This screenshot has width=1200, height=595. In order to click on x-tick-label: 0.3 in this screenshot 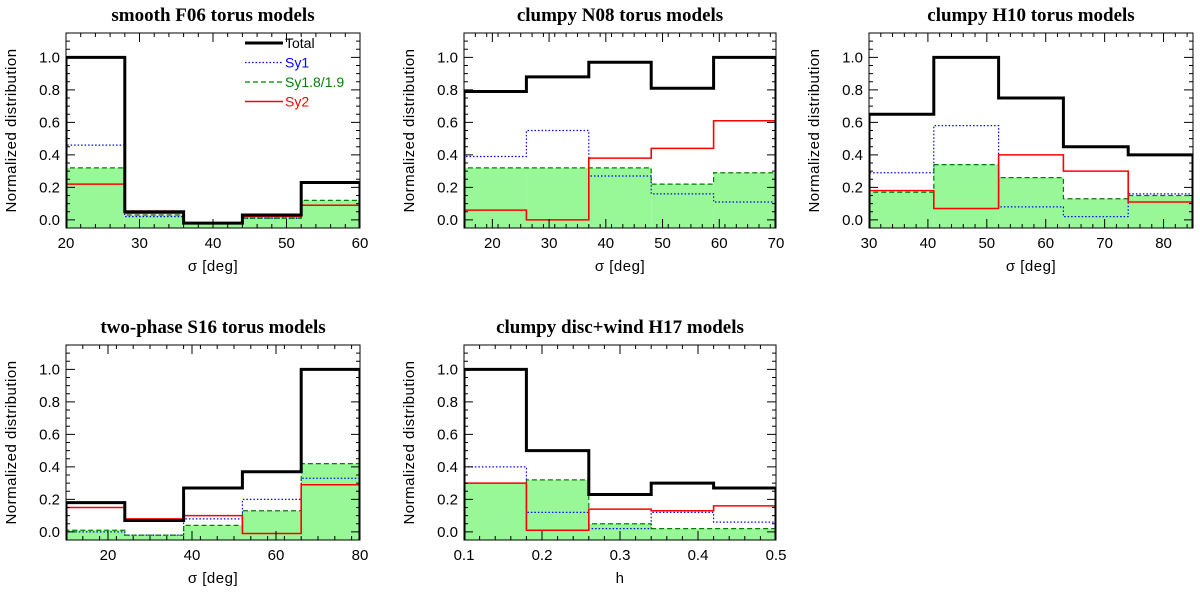, I will do `click(620, 555)`.